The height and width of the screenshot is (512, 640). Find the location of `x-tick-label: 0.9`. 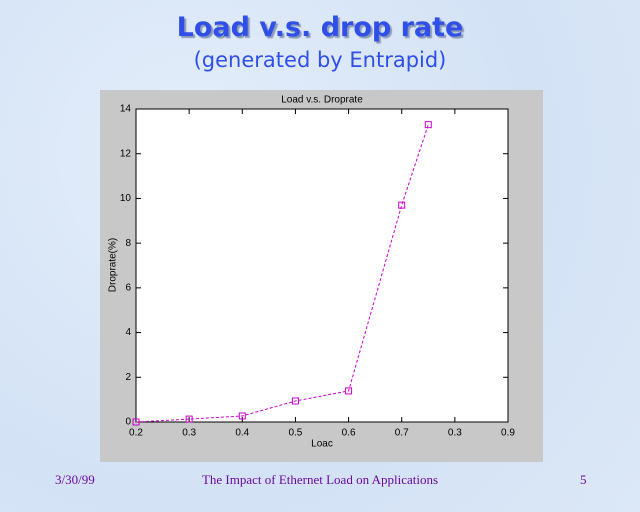

x-tick-label: 0.9 is located at coordinates (508, 433).